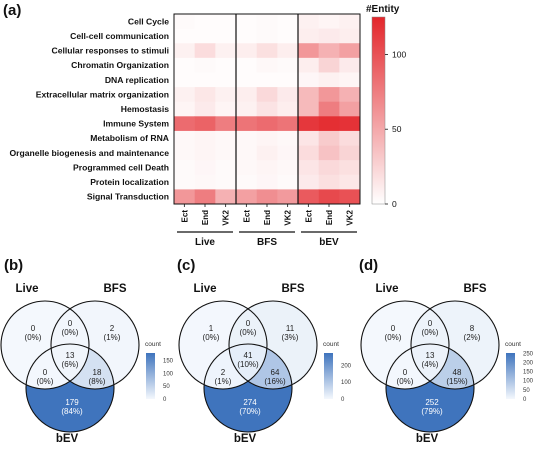 This screenshot has height=450, width=537. I want to click on region-percent-live-bev: (1%), so click(223, 381).